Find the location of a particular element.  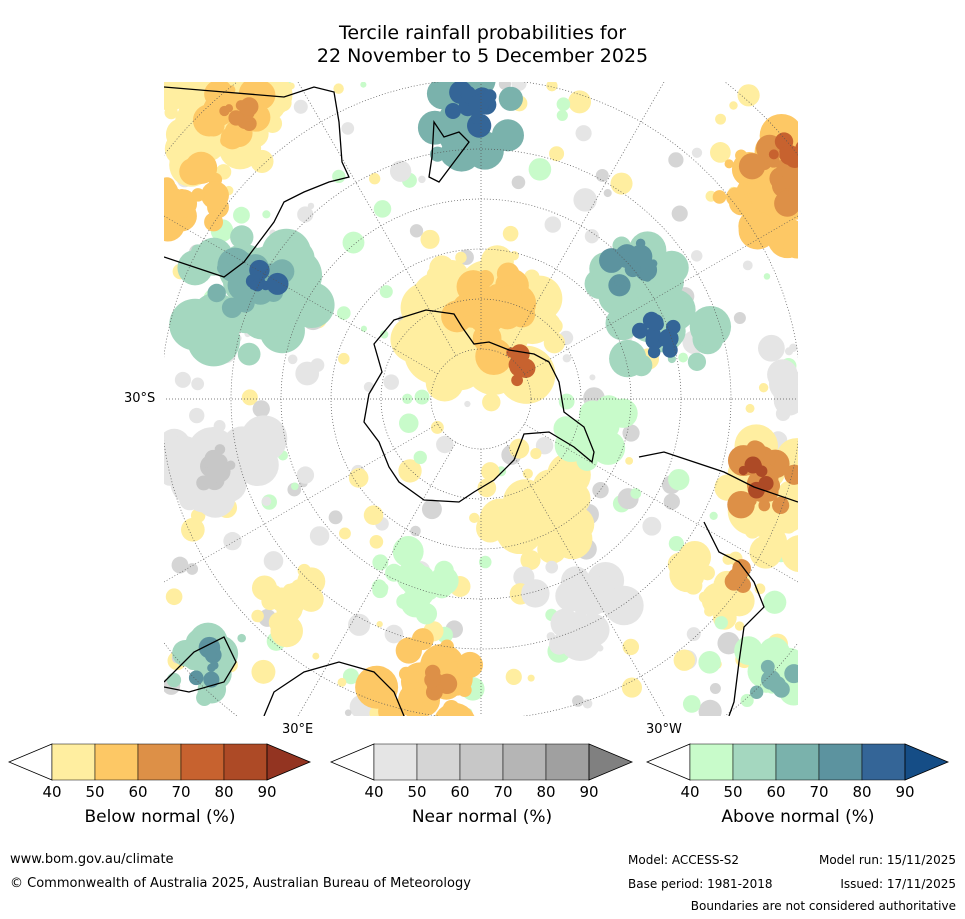

colorbar-below-tick: 60 is located at coordinates (138, 792).